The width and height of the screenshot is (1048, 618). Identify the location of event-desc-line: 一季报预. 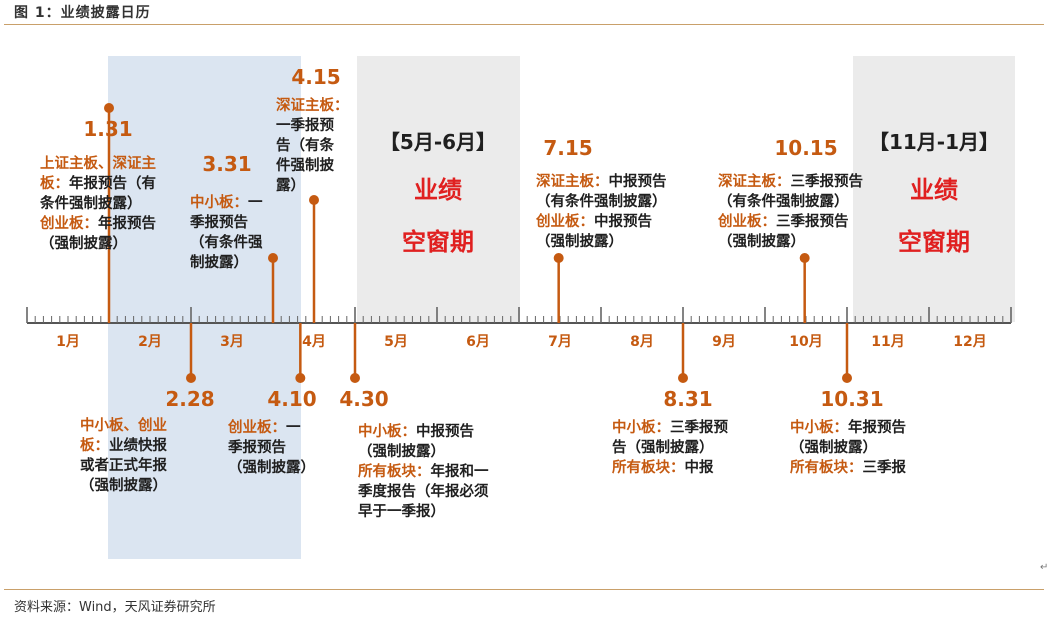
(305, 125).